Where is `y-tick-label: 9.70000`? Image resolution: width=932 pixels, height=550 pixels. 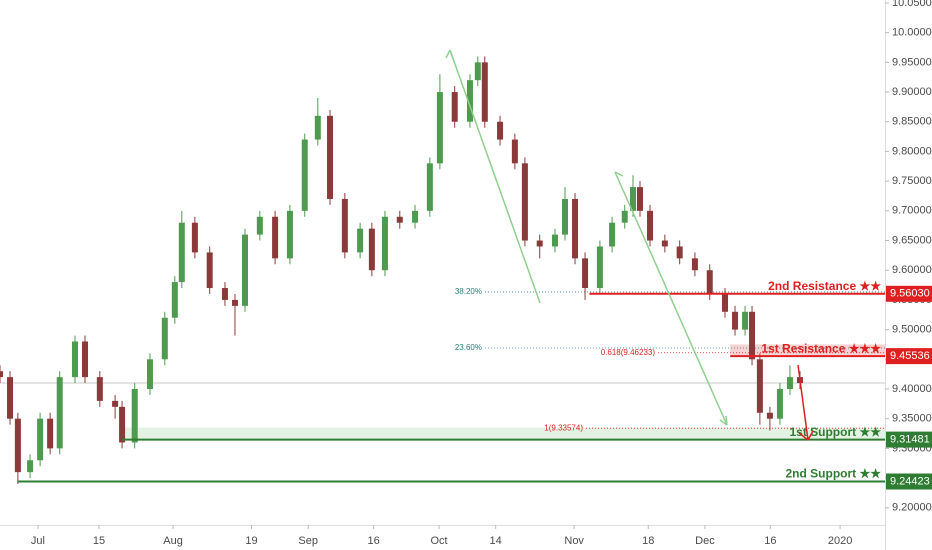
y-tick-label: 9.70000 is located at coordinates (912, 211).